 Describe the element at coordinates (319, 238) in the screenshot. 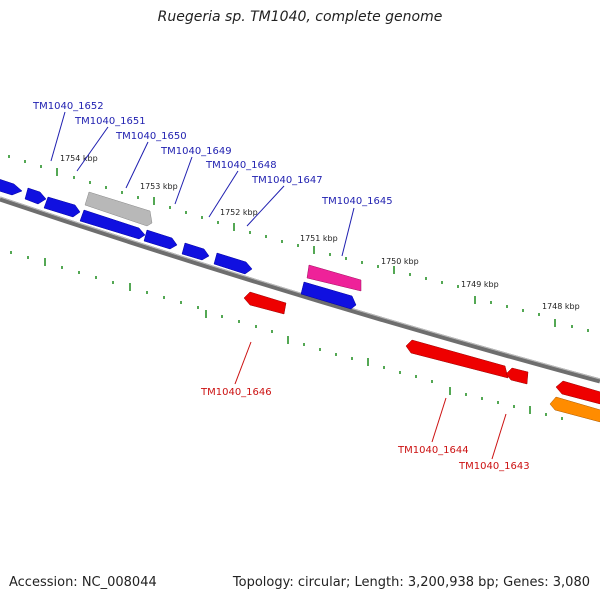

I see `kbp-label: 1751 kbp` at that location.